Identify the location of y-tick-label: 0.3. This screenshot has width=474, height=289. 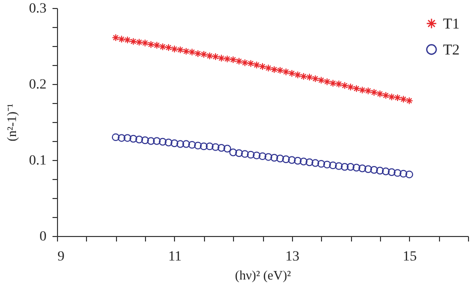
(37, 9).